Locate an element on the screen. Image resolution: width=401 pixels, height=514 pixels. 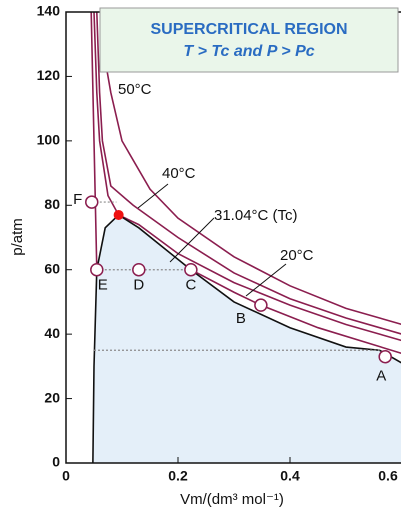
chart-subtitle: T > Tc and P > Pc is located at coordinates (248, 51).